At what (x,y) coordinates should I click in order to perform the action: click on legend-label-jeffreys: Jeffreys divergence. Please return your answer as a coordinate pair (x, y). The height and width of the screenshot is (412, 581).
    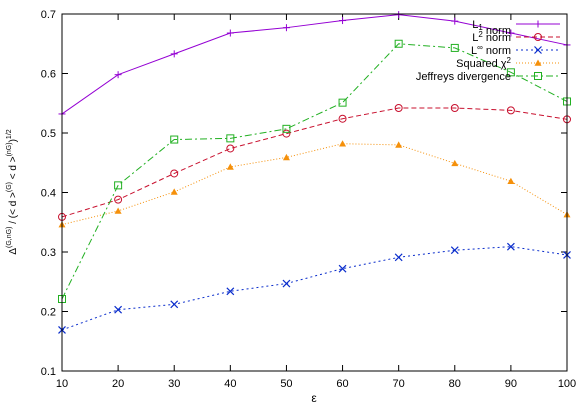
    Looking at the image, I should click on (463, 77).